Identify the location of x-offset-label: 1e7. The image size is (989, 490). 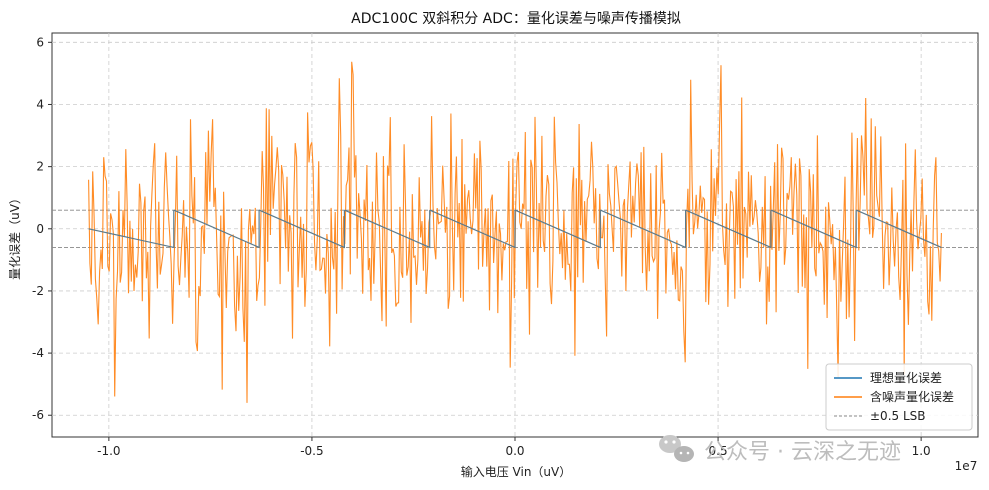
(966, 466).